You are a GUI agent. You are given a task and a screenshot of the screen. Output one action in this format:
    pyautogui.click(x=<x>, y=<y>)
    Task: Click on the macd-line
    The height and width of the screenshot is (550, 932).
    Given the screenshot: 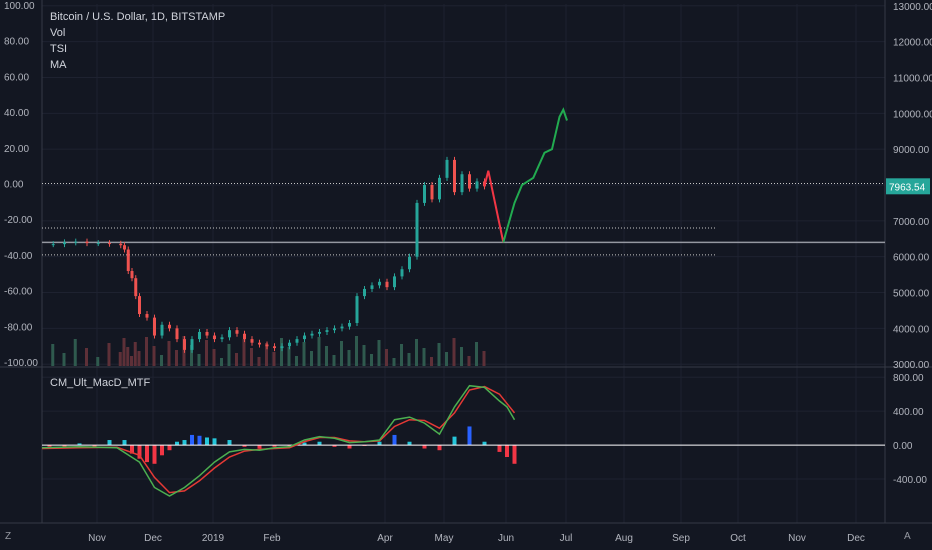 What is the action you would take?
    pyautogui.click(x=278, y=440)
    